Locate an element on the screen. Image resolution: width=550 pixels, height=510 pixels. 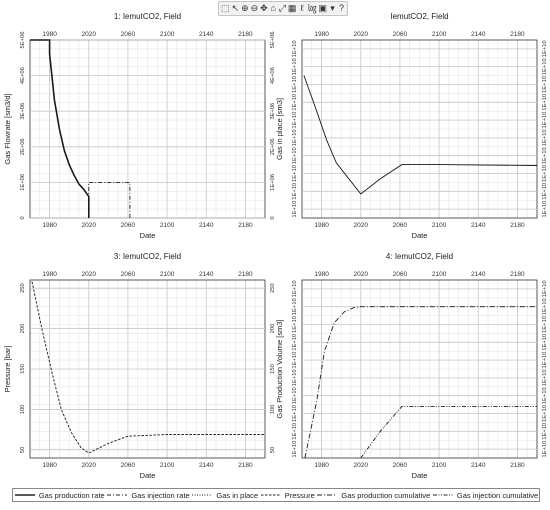
legend-label: Pressure is located at coordinates (299, 495).